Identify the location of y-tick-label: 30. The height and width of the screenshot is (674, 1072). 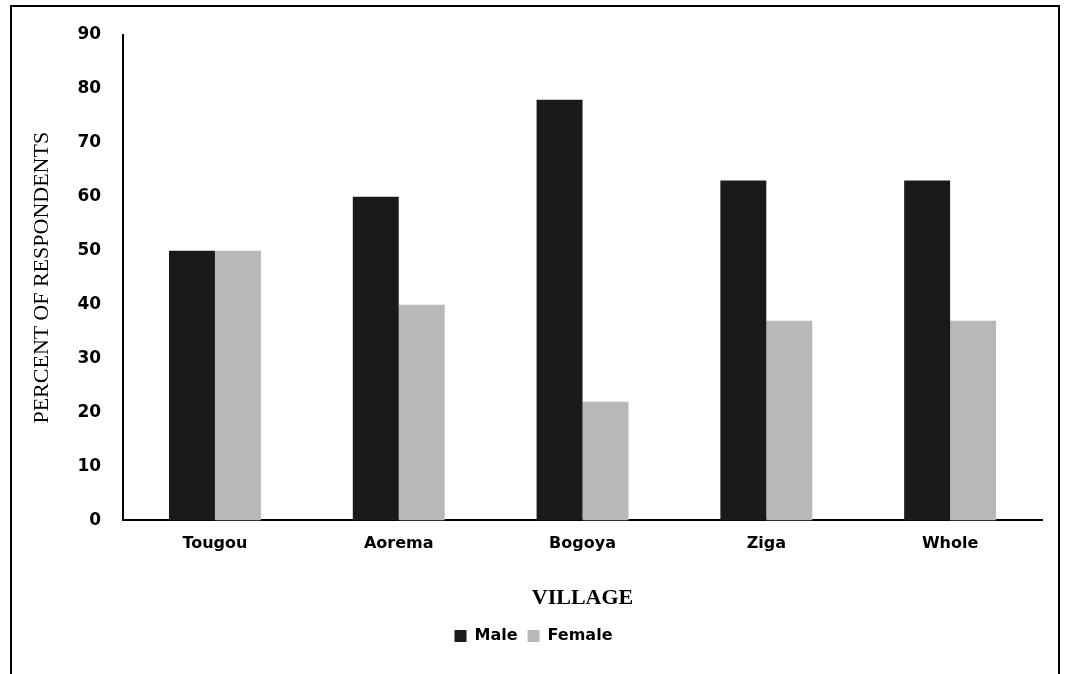
(89, 357).